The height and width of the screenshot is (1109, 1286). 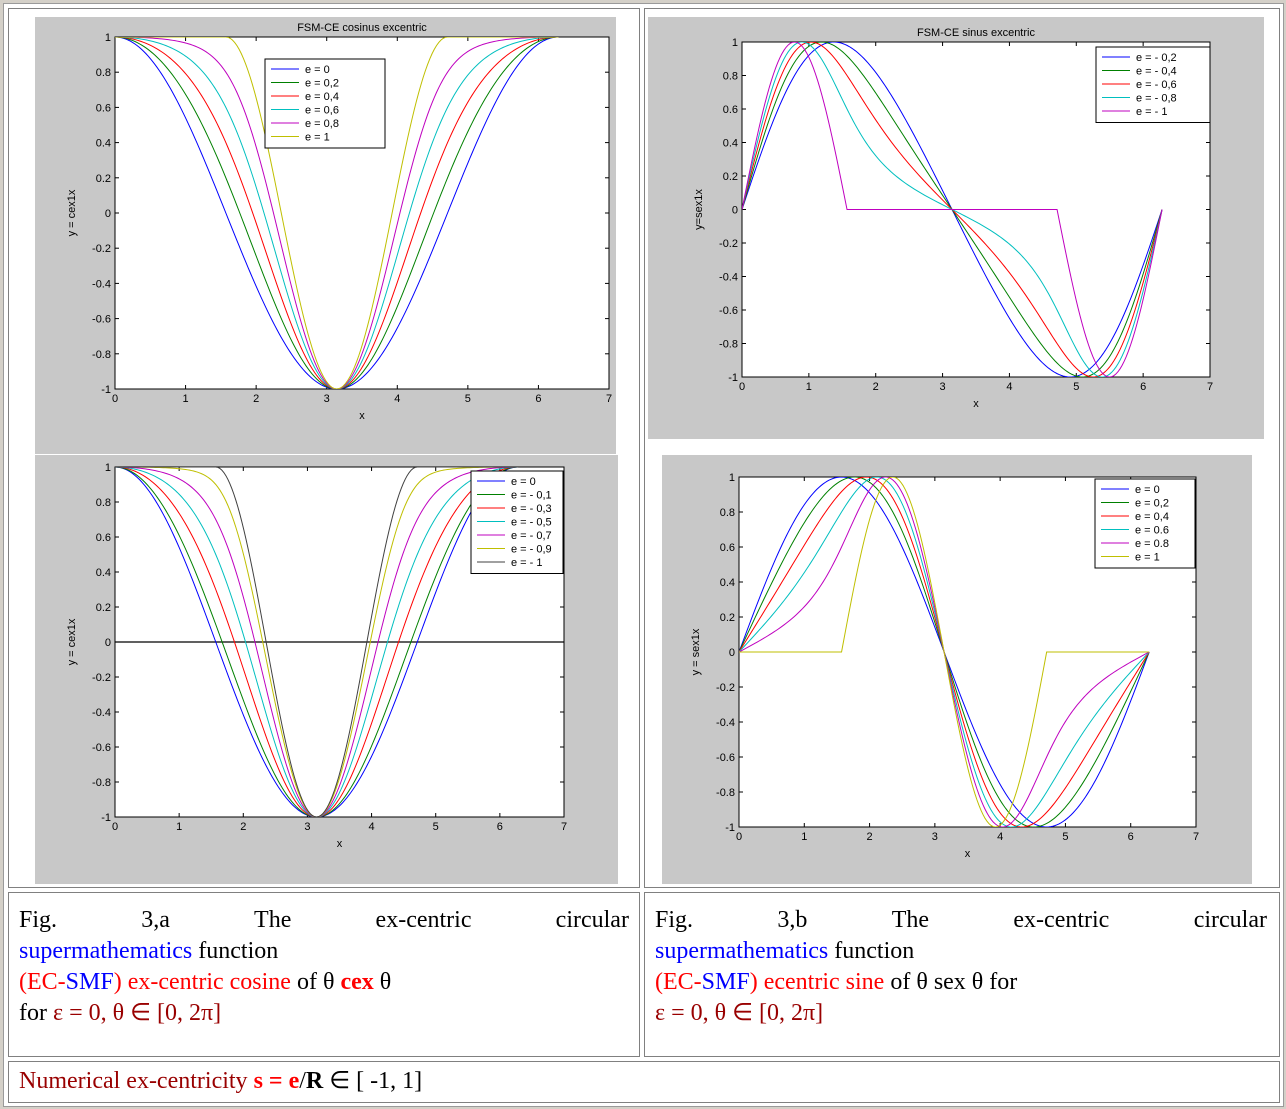 What do you see at coordinates (186, 399) in the screenshot?
I see `x-tick-label: 1` at bounding box center [186, 399].